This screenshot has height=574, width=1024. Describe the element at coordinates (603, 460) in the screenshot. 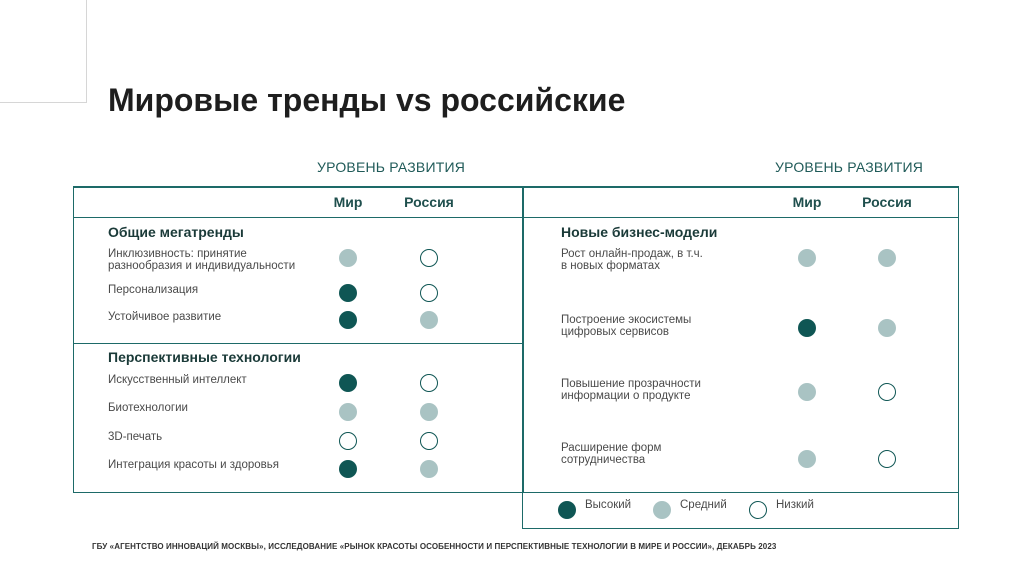

I see `row-label-line2: сотрудничества` at that location.